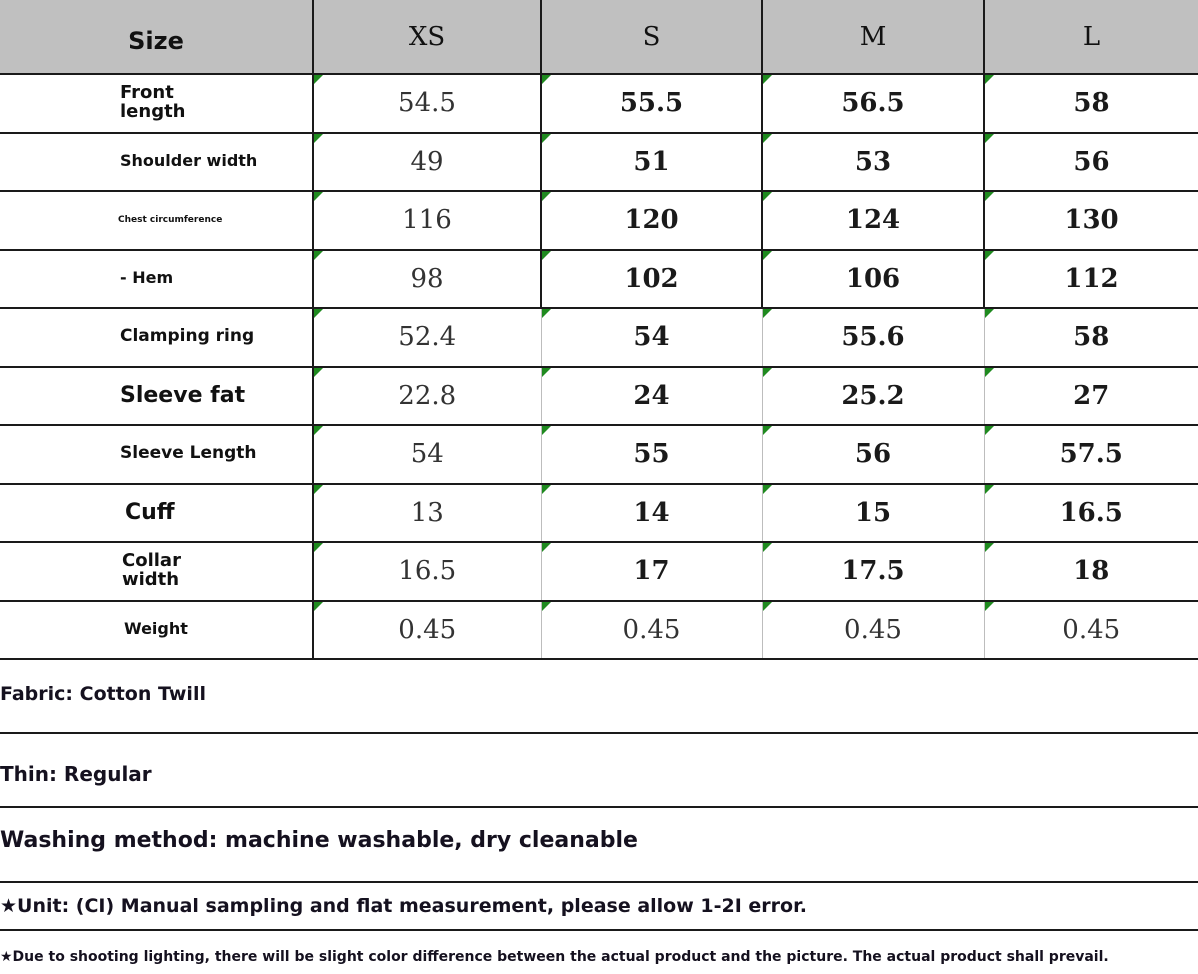  I want to click on cell-l: 57.5, so click(1091, 455).